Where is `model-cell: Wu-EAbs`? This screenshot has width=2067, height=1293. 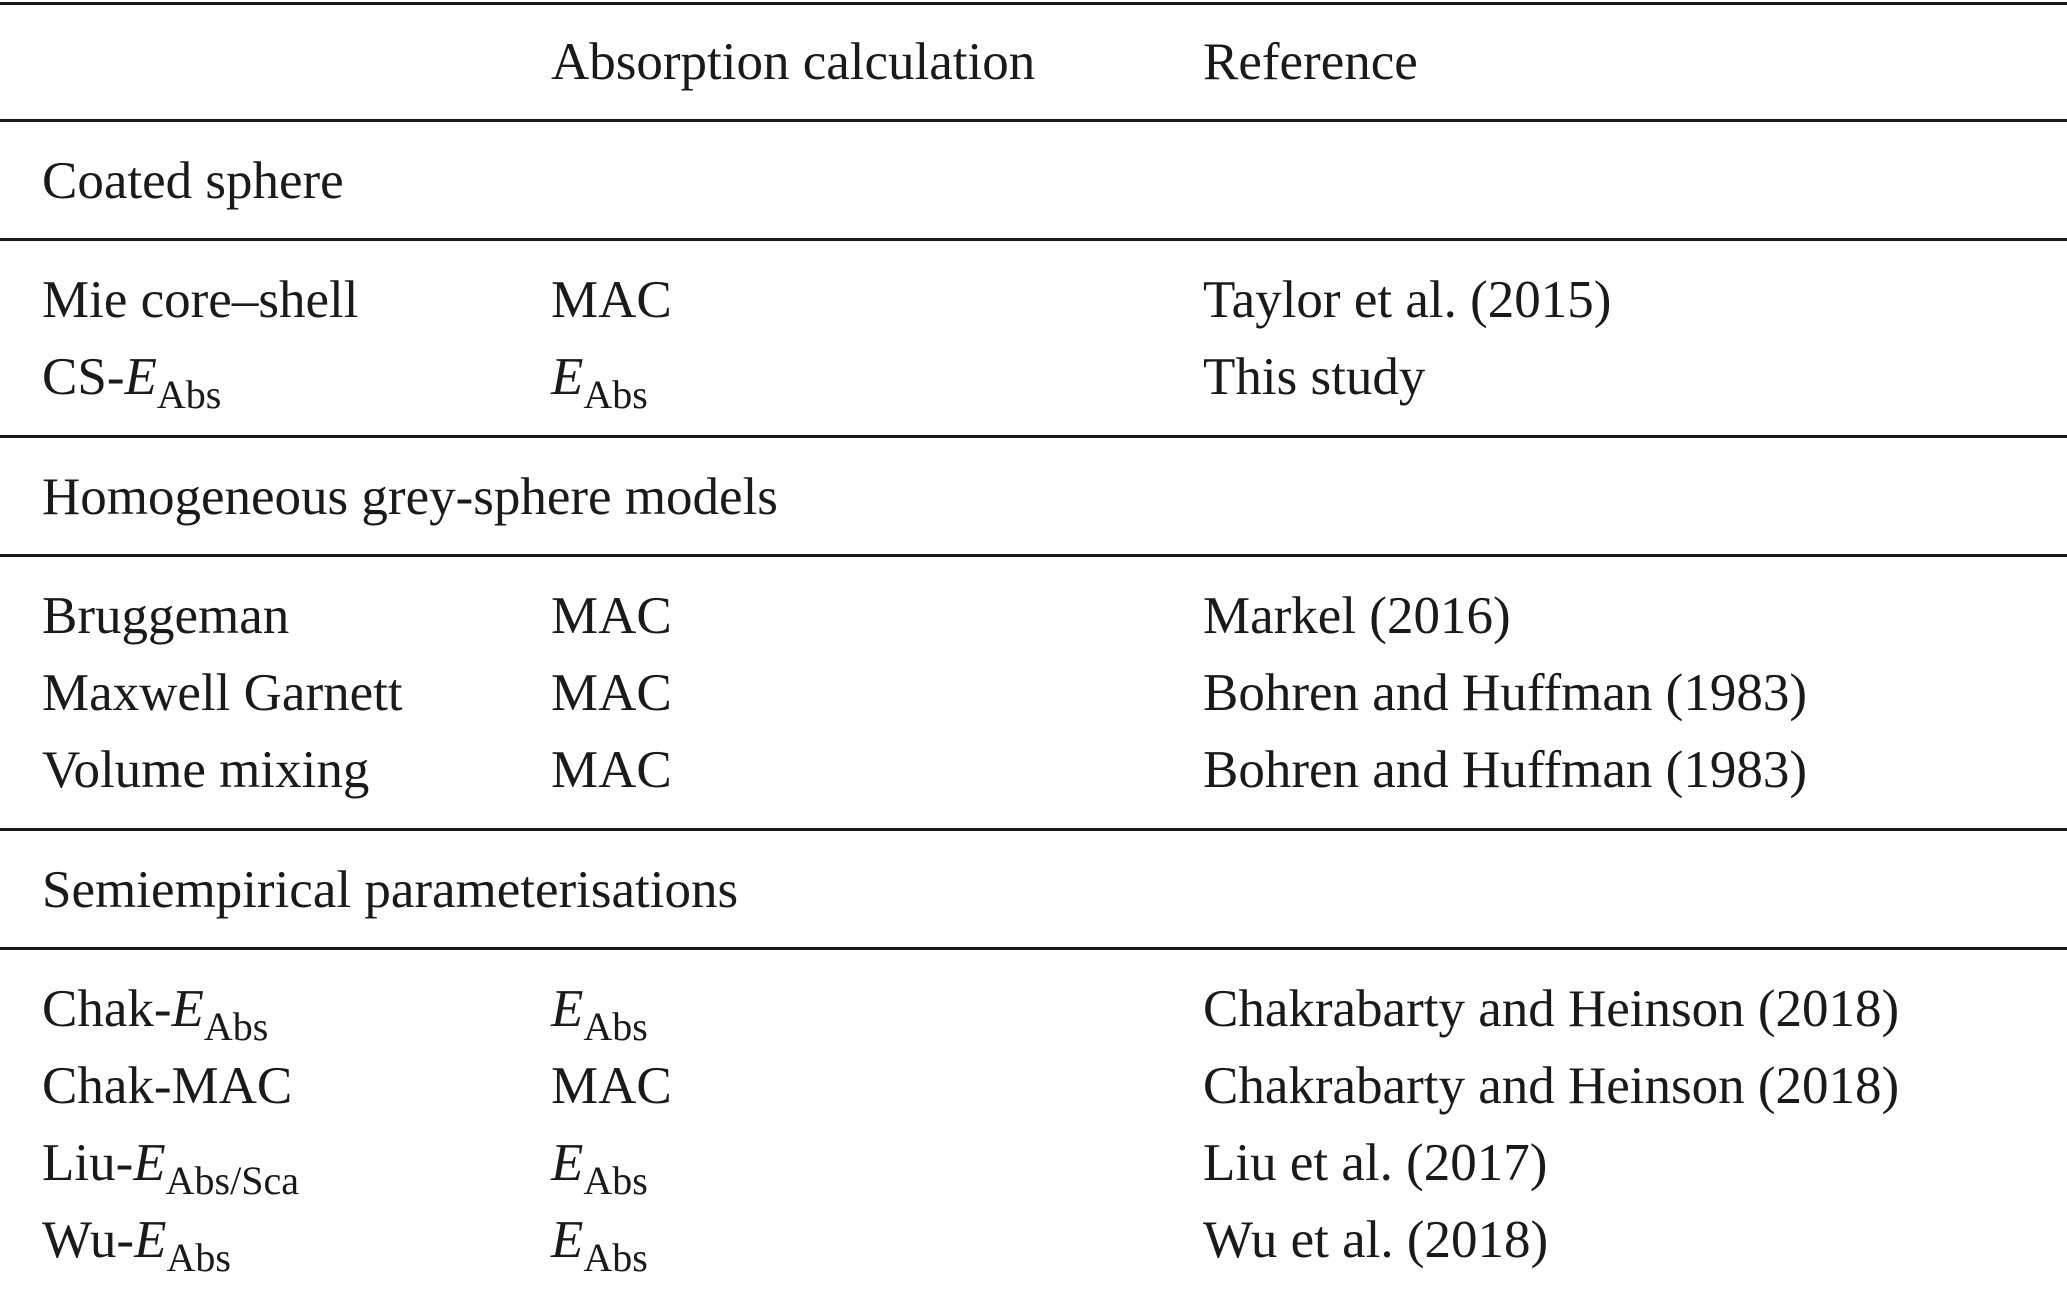
model-cell: Wu-EAbs is located at coordinates (136, 1244).